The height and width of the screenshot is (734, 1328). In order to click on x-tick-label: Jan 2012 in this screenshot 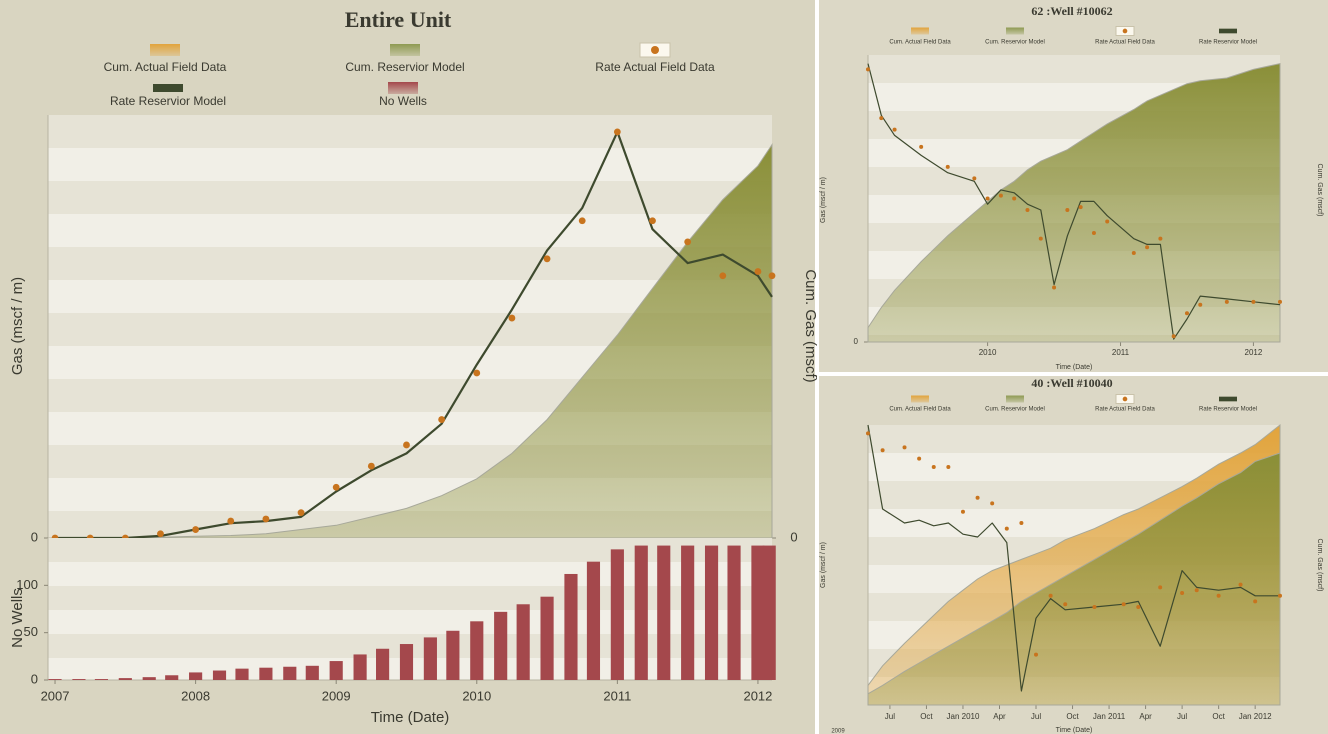, I will do `click(1255, 716)`.